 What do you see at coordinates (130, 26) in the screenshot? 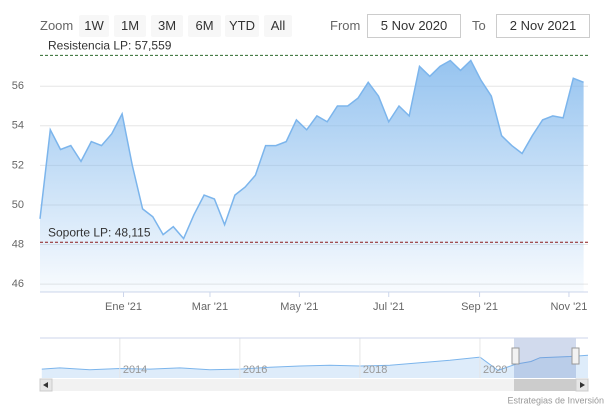
I see `range-button: 1M` at bounding box center [130, 26].